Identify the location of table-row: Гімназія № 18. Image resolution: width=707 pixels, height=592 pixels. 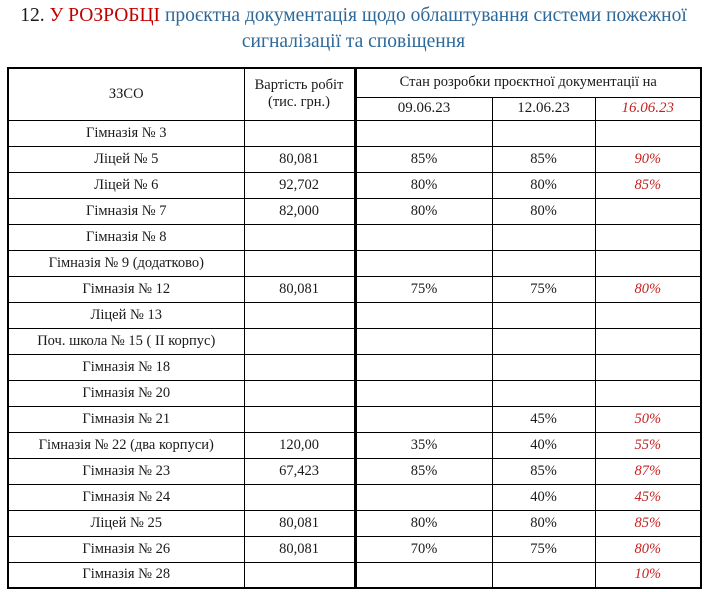
(354, 367).